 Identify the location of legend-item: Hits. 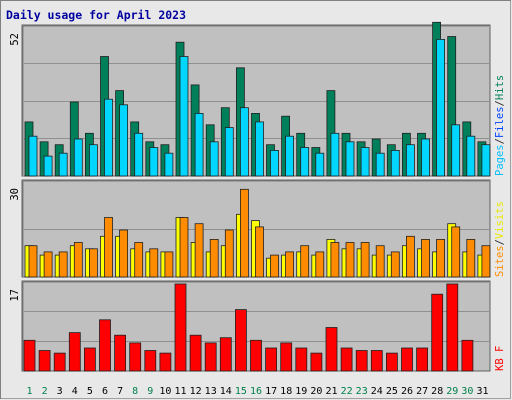
(500, 87).